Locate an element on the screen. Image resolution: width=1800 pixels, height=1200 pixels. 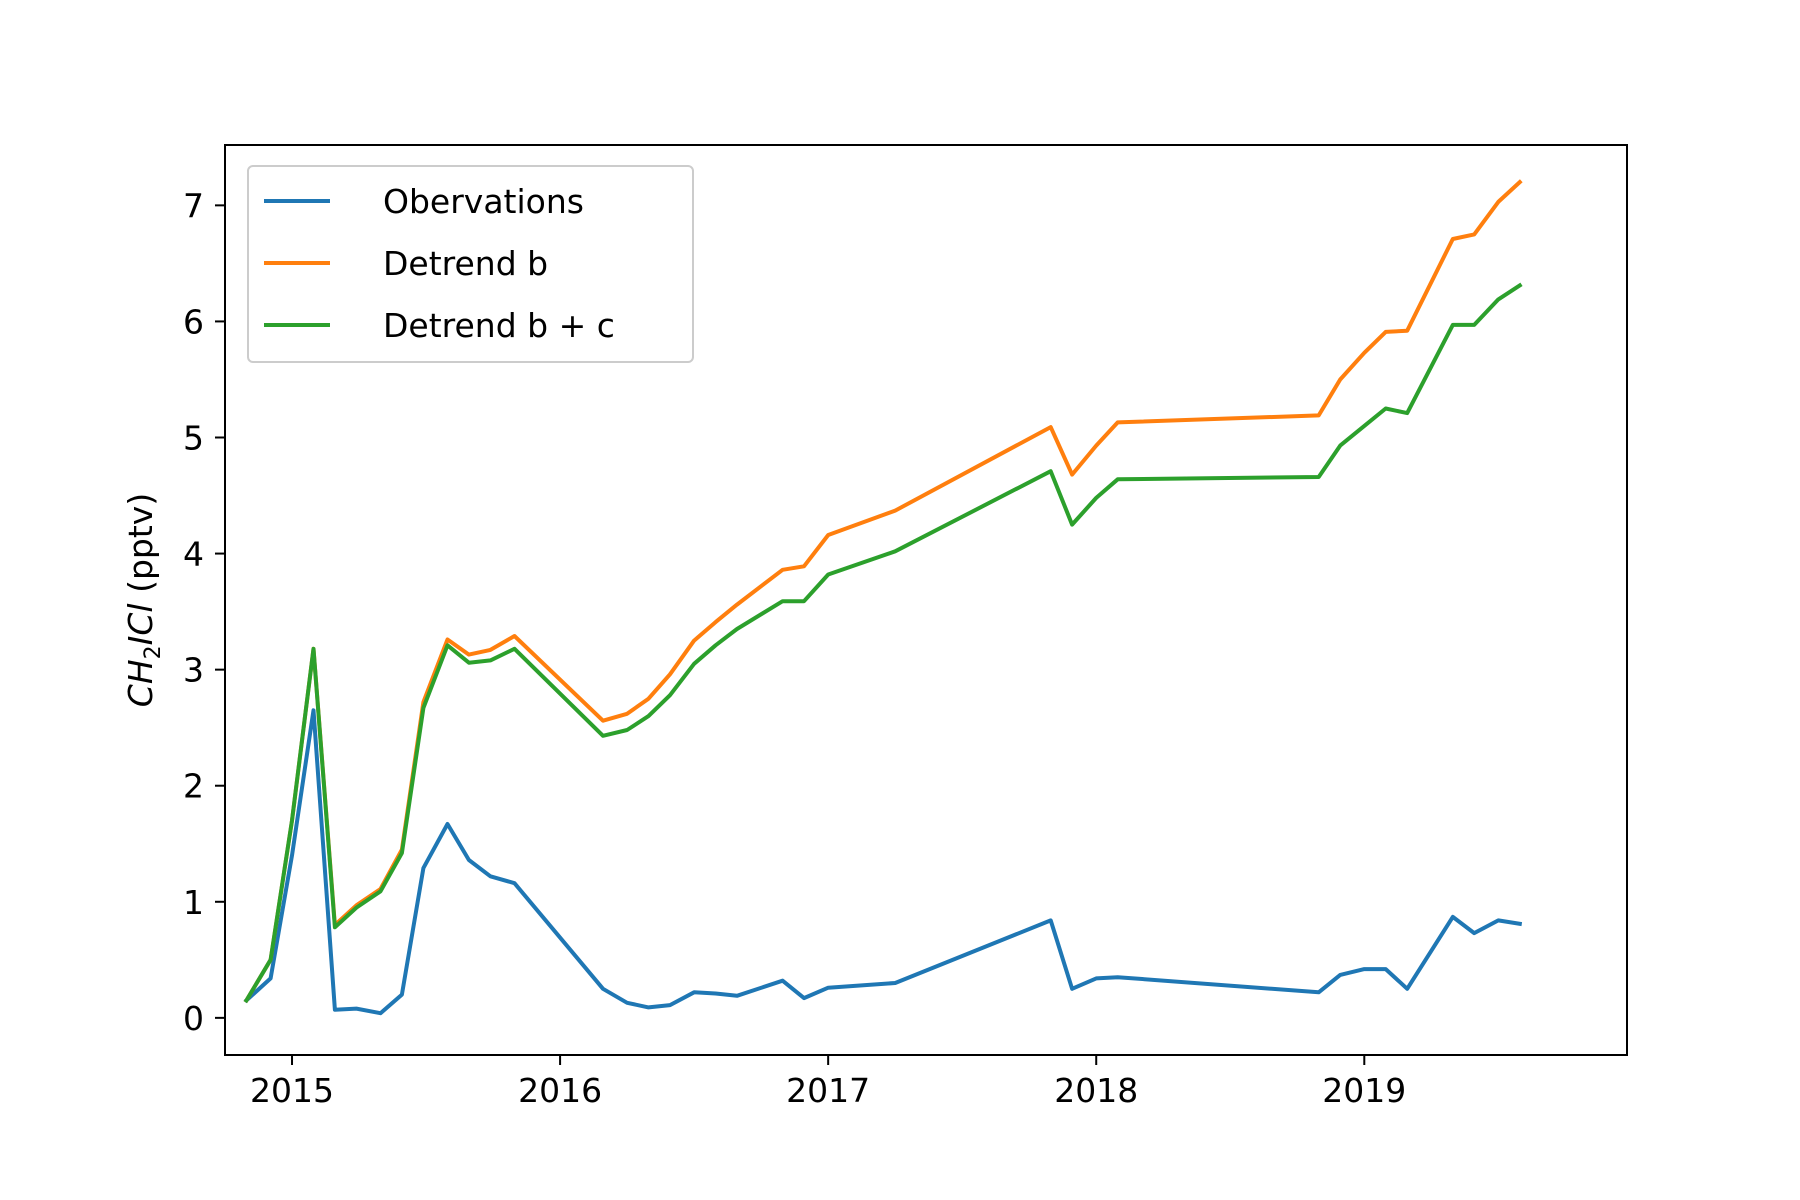
legend-label-3: Detrend b + c is located at coordinates (499, 325).